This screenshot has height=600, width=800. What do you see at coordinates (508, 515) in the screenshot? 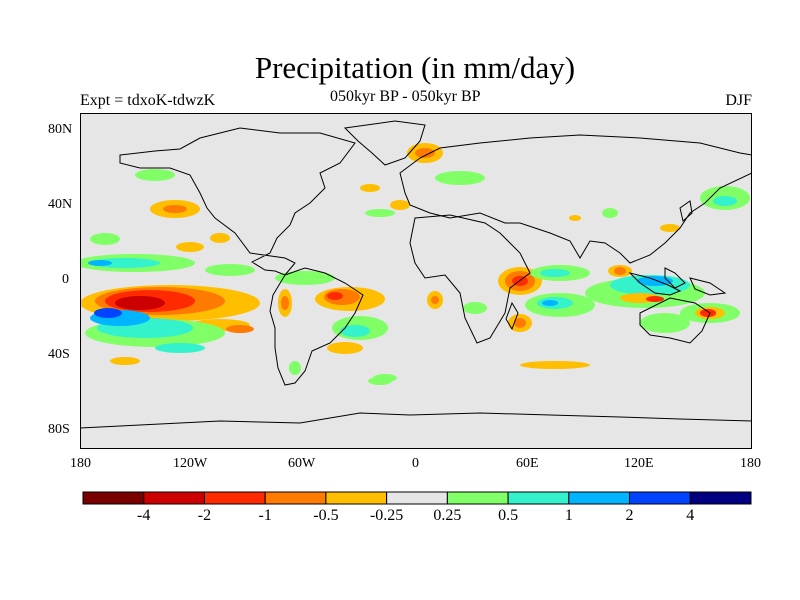
I see `colorbar-label: 0.5` at bounding box center [508, 515].